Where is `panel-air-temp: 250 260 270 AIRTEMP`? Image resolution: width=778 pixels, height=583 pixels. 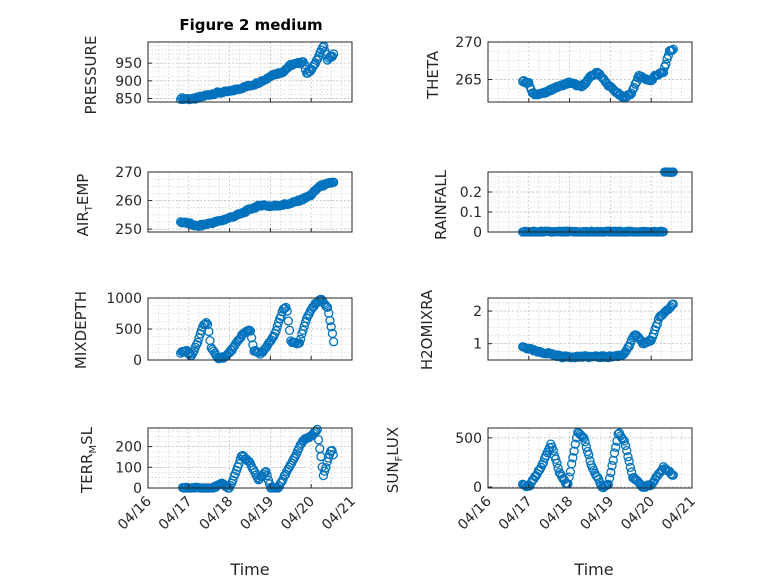 panel-air-temp: 250 260 270 AIRTEMP is located at coordinates (213, 201).